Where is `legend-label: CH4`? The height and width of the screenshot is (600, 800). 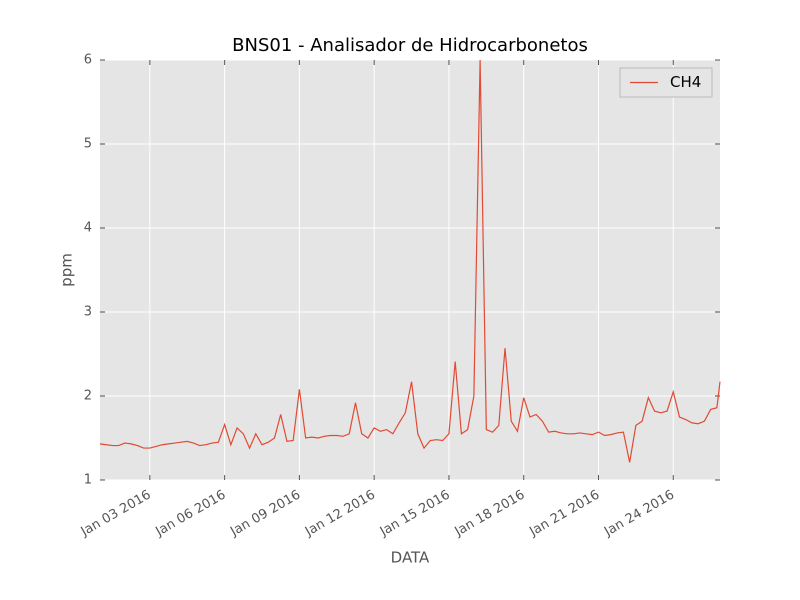
legend-label: CH4 is located at coordinates (685, 82).